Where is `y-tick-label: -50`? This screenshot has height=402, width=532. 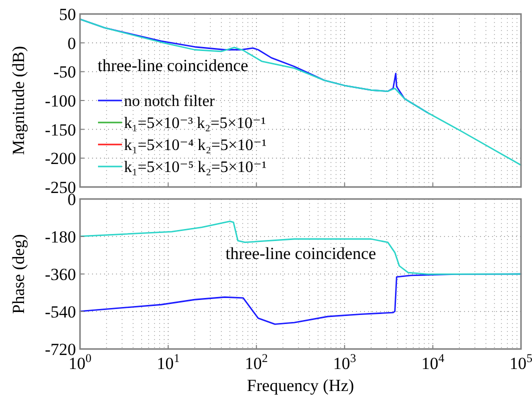
y-tick-label: -50 is located at coordinates (64, 72).